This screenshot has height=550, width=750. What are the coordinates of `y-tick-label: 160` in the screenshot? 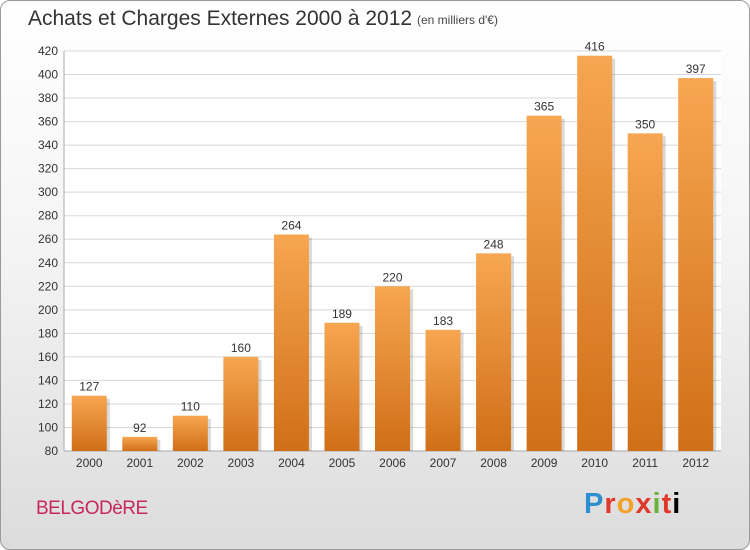 It's located at (48, 357).